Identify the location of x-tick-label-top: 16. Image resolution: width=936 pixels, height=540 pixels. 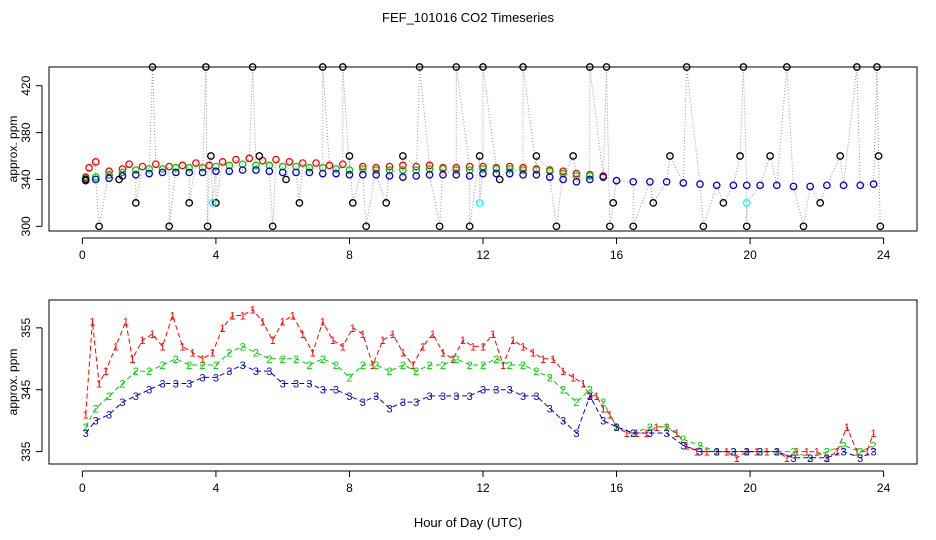
(617, 255).